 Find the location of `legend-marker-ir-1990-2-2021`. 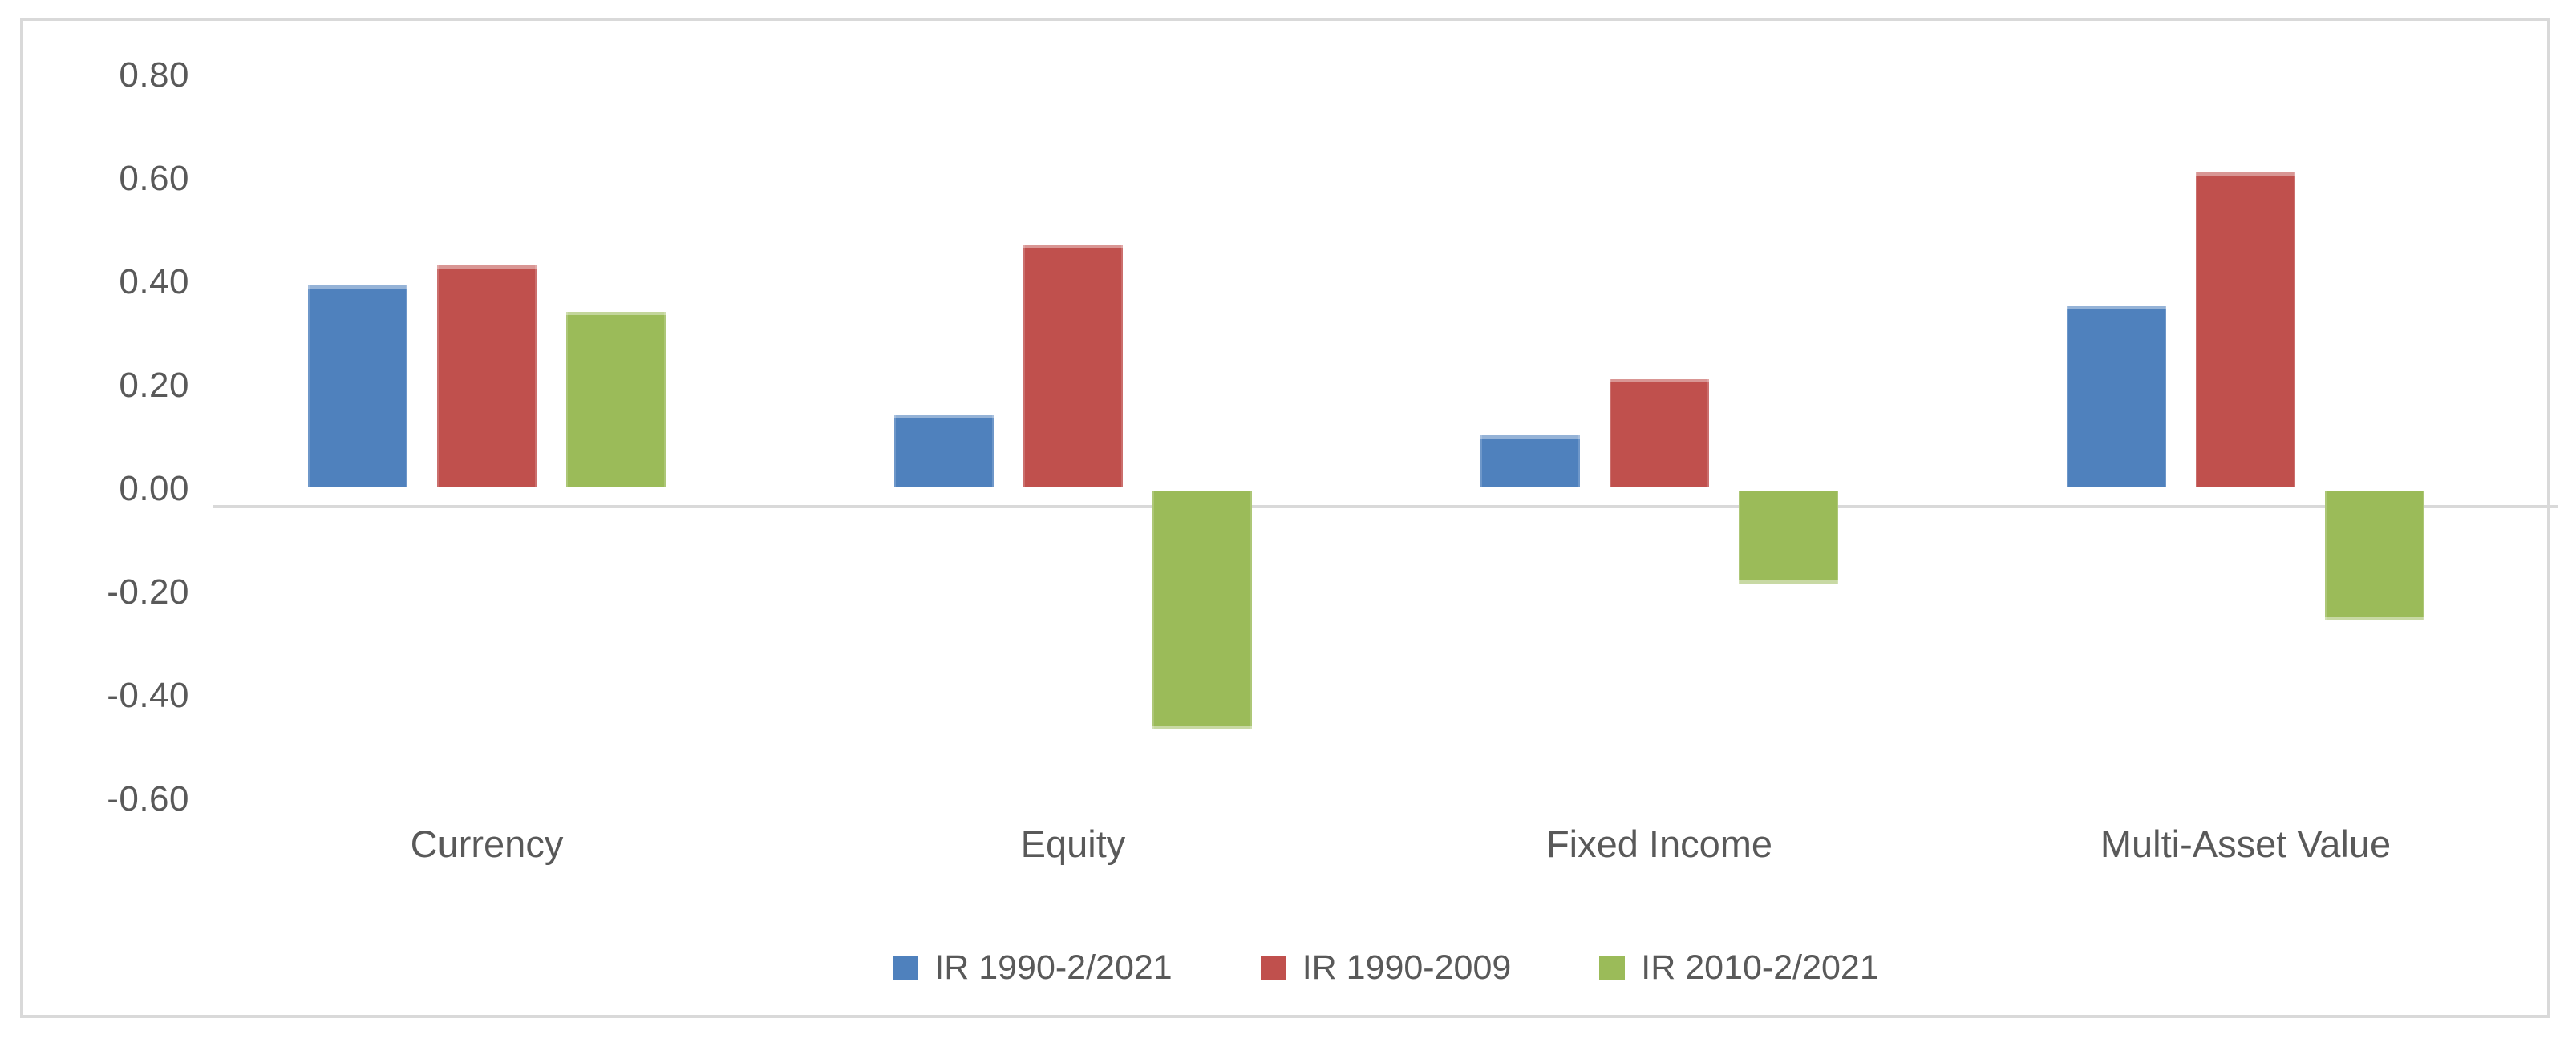

legend-marker-ir-1990-2-2021 is located at coordinates (906, 968).